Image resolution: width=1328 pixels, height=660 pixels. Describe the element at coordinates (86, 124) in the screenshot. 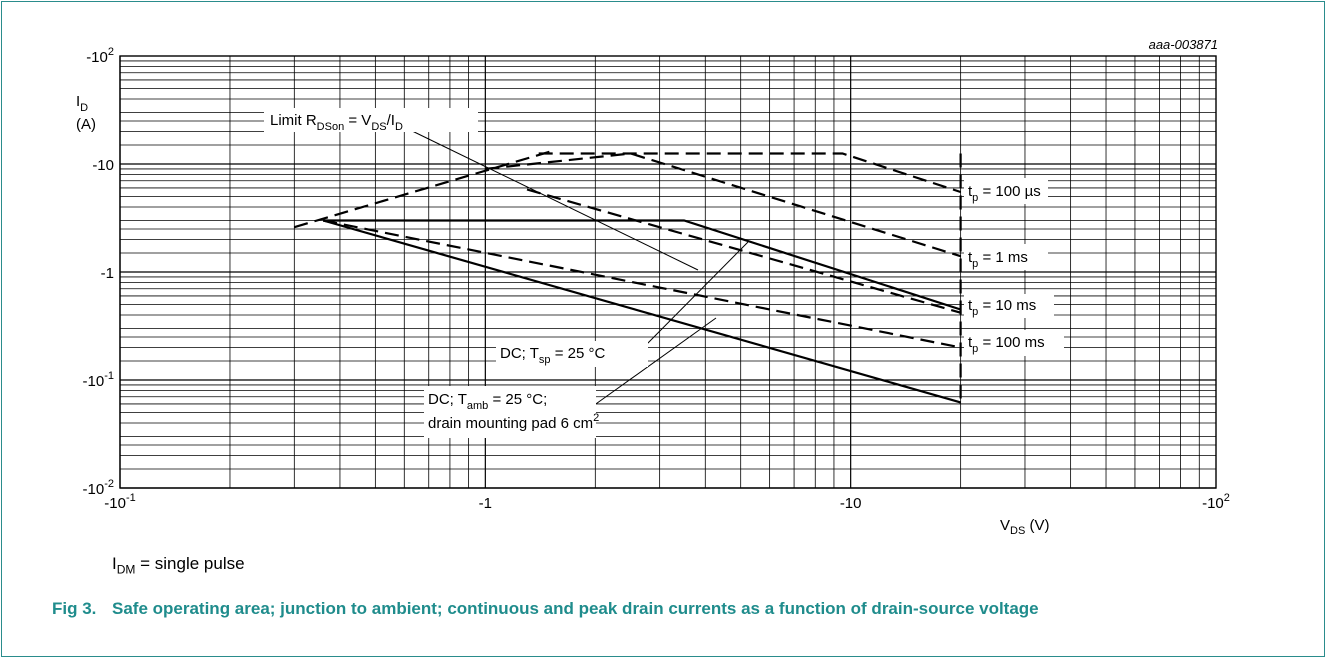

I see `y-axis-unit: (A)` at that location.